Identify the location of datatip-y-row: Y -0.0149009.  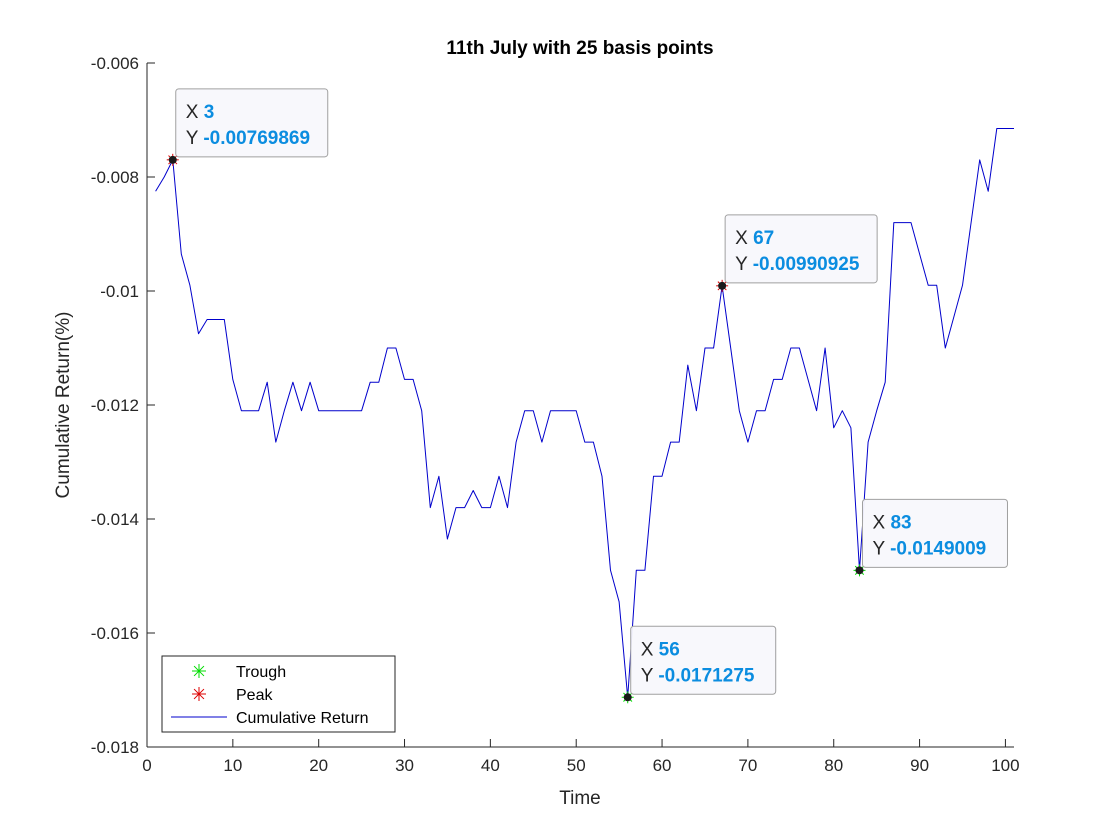
(929, 548).